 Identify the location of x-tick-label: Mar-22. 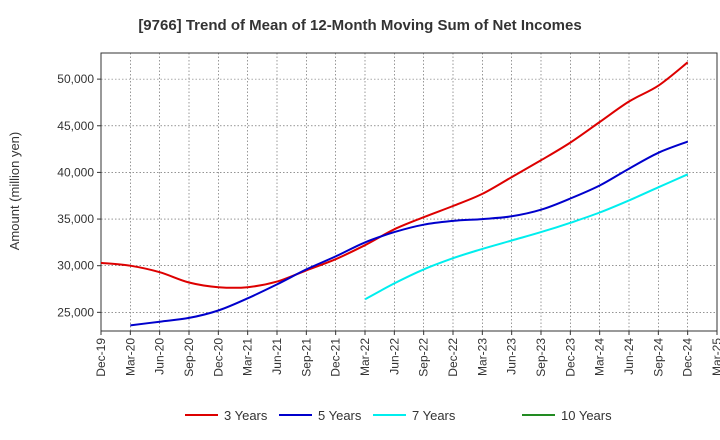
(365, 357).